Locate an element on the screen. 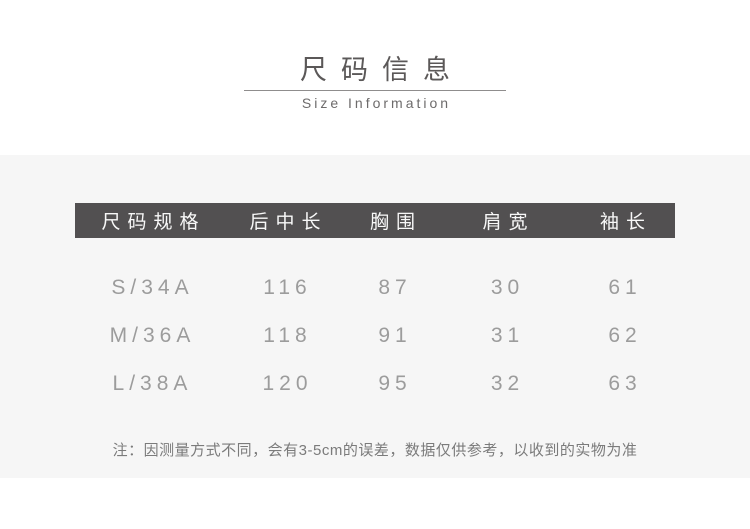  header-cell-sleeve: 袖长 is located at coordinates (625, 222).